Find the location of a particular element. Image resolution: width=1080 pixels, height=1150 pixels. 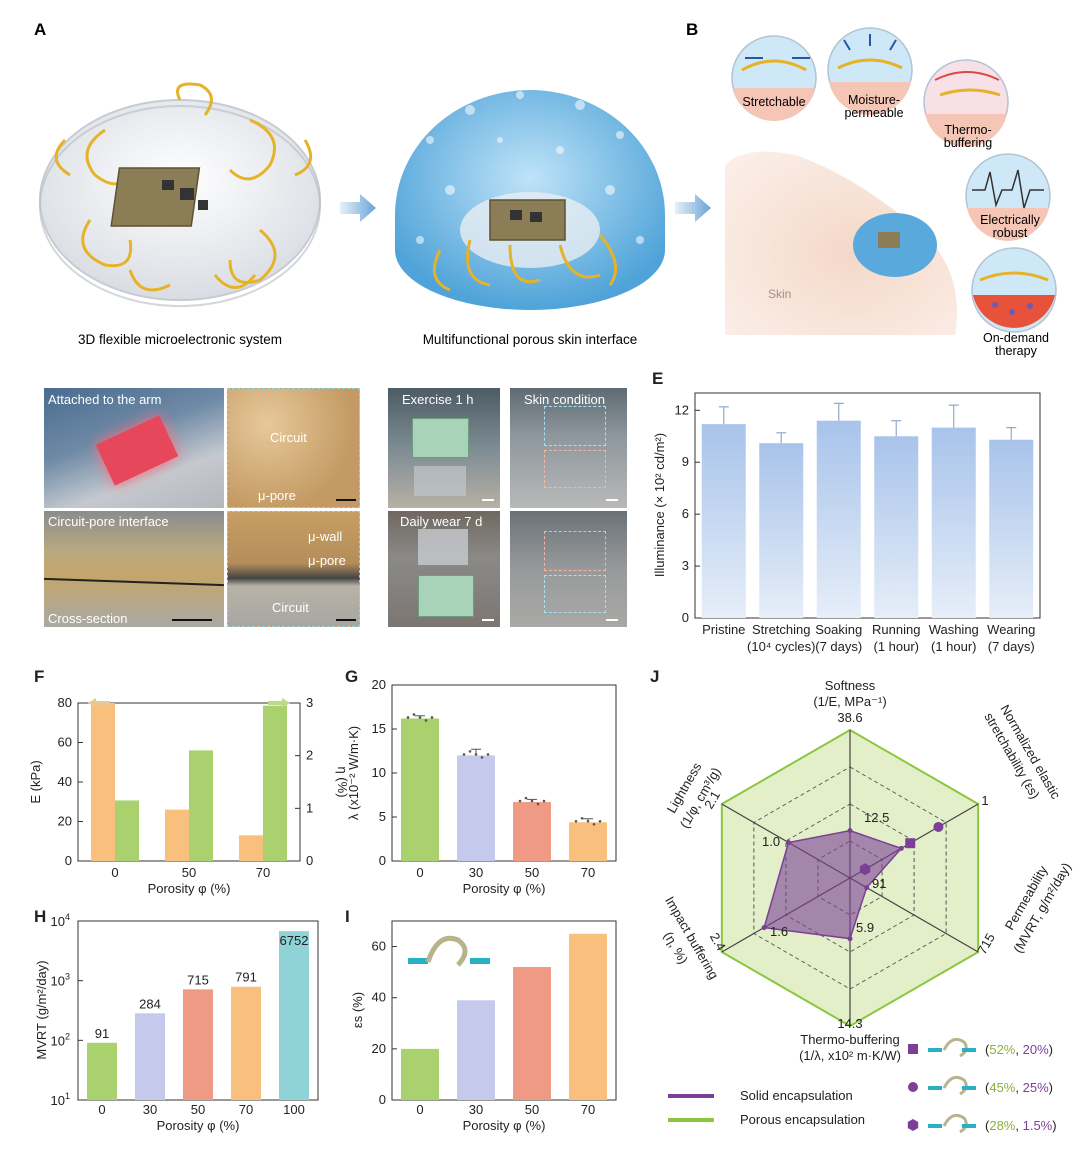

y-tick-label-h: 10³ is located at coordinates (60, 980).